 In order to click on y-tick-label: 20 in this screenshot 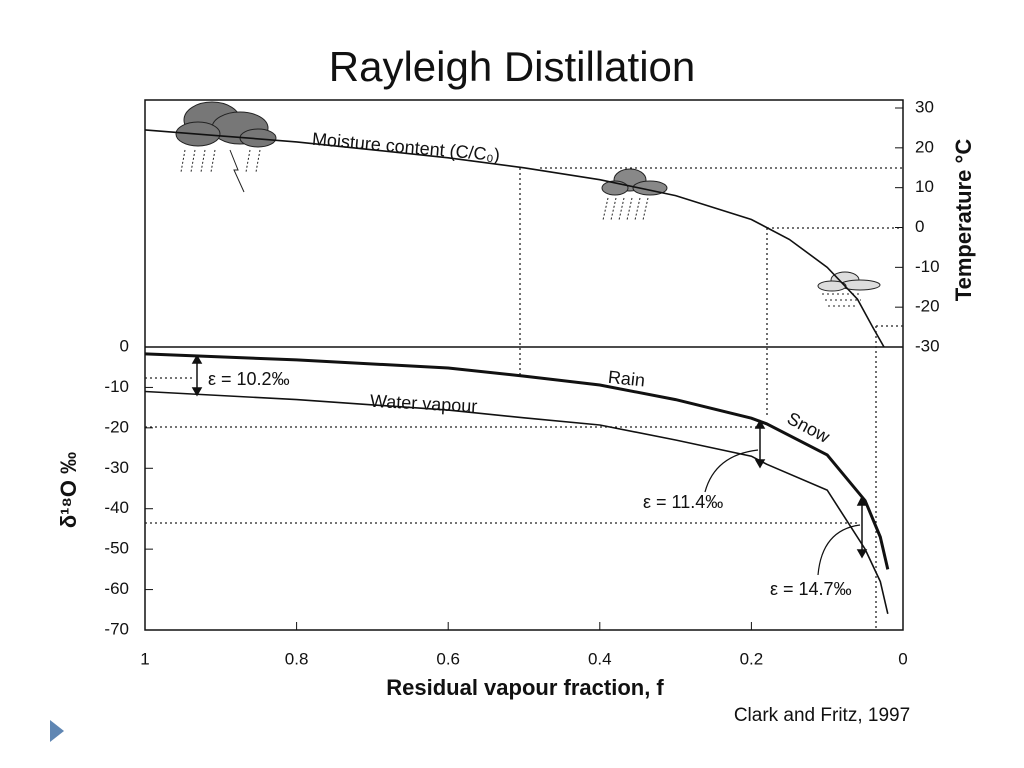, I will do `click(924, 146)`.